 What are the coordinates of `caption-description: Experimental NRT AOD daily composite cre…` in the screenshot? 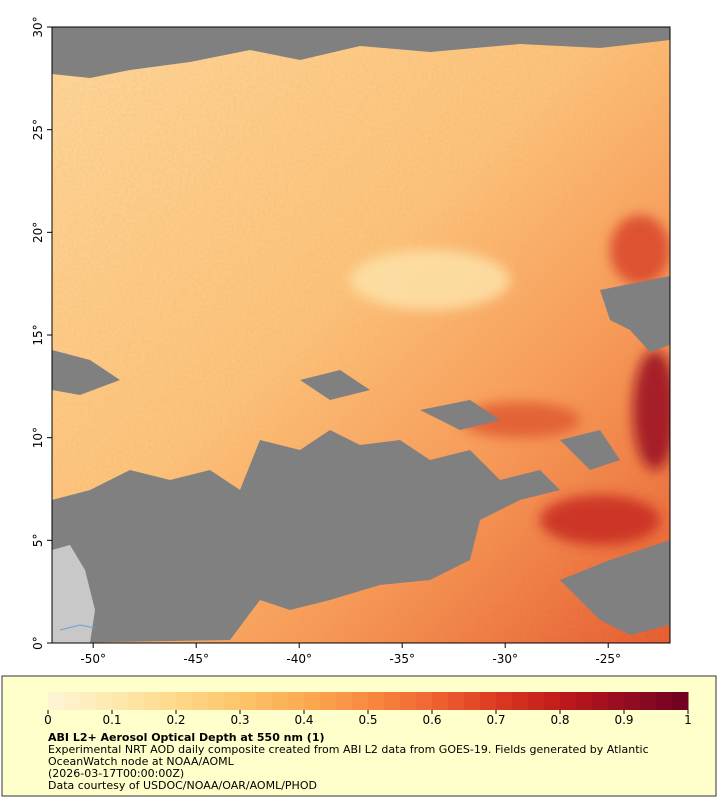 It's located at (348, 755).